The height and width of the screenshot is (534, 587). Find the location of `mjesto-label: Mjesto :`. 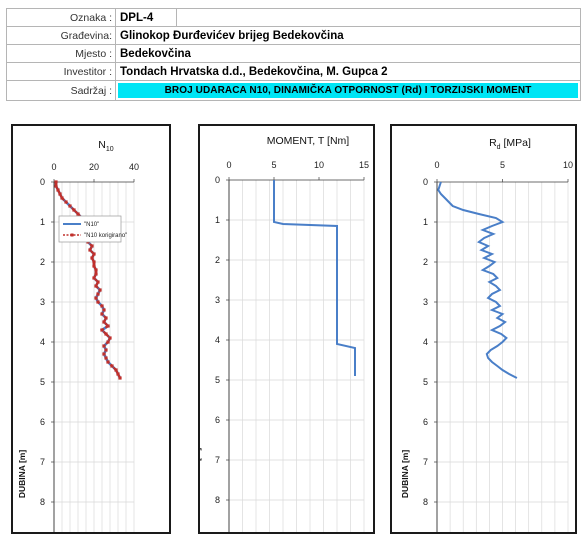

mjesto-label: Mjesto : is located at coordinates (61, 53).